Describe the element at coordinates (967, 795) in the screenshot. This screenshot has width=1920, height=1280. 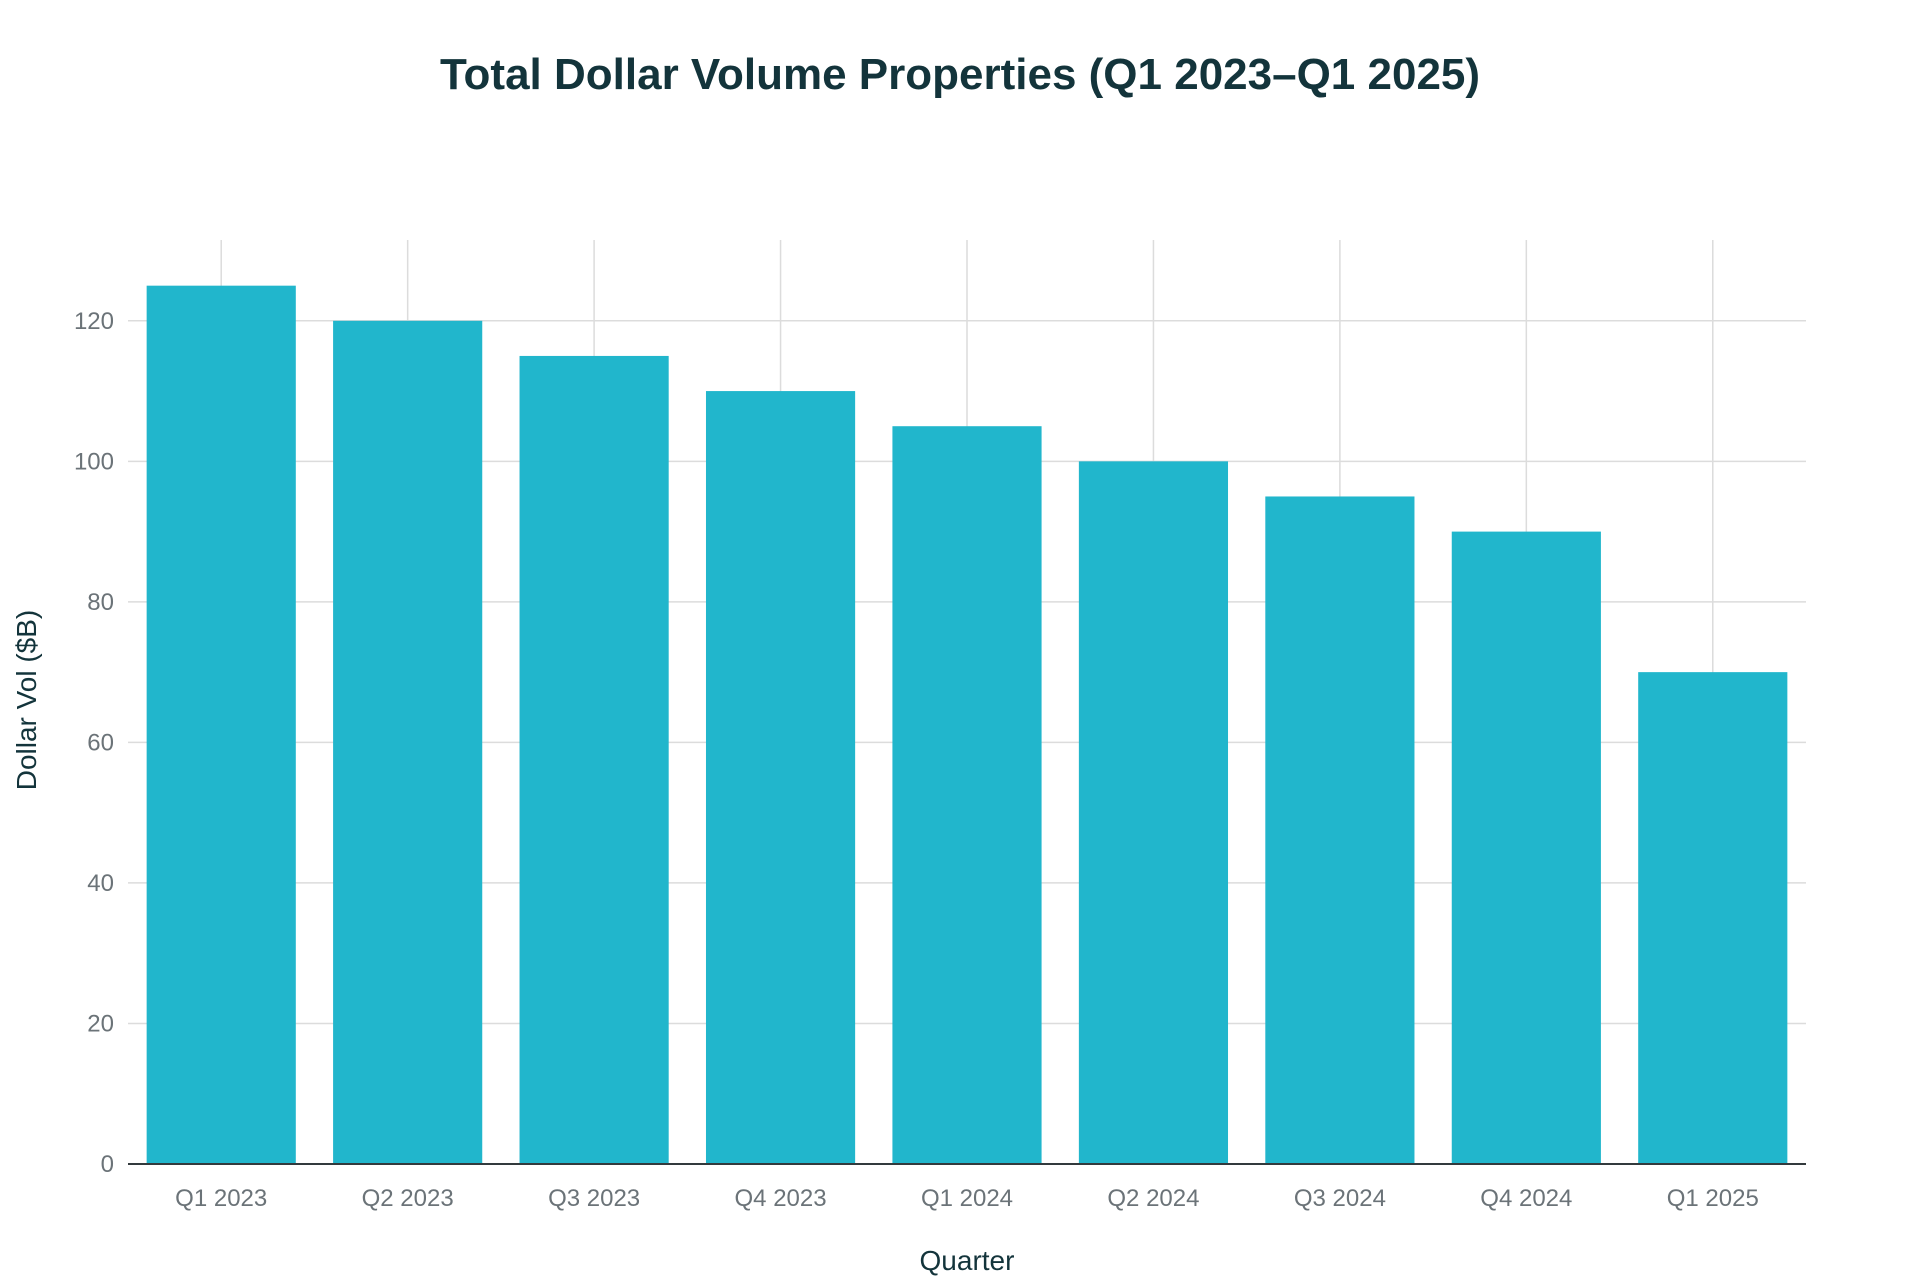
I see `bar-q1-2024` at that location.